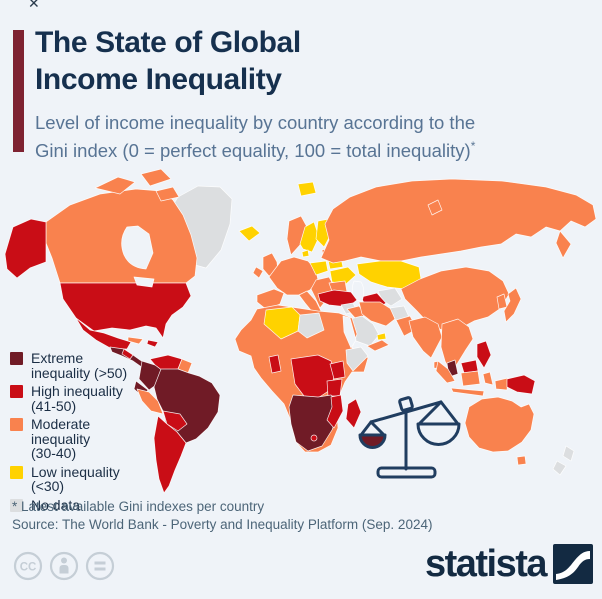  What do you see at coordinates (16, 424) in the screenshot?
I see `legend-swatch-moderate` at bounding box center [16, 424].